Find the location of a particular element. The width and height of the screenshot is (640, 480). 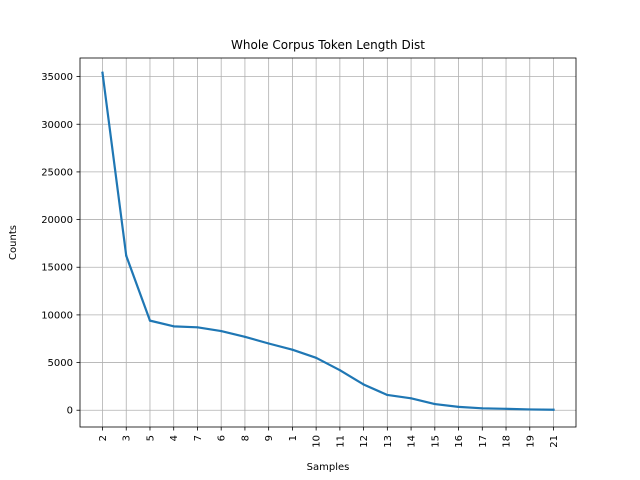

x-tick-label: 2 is located at coordinates (103, 438).